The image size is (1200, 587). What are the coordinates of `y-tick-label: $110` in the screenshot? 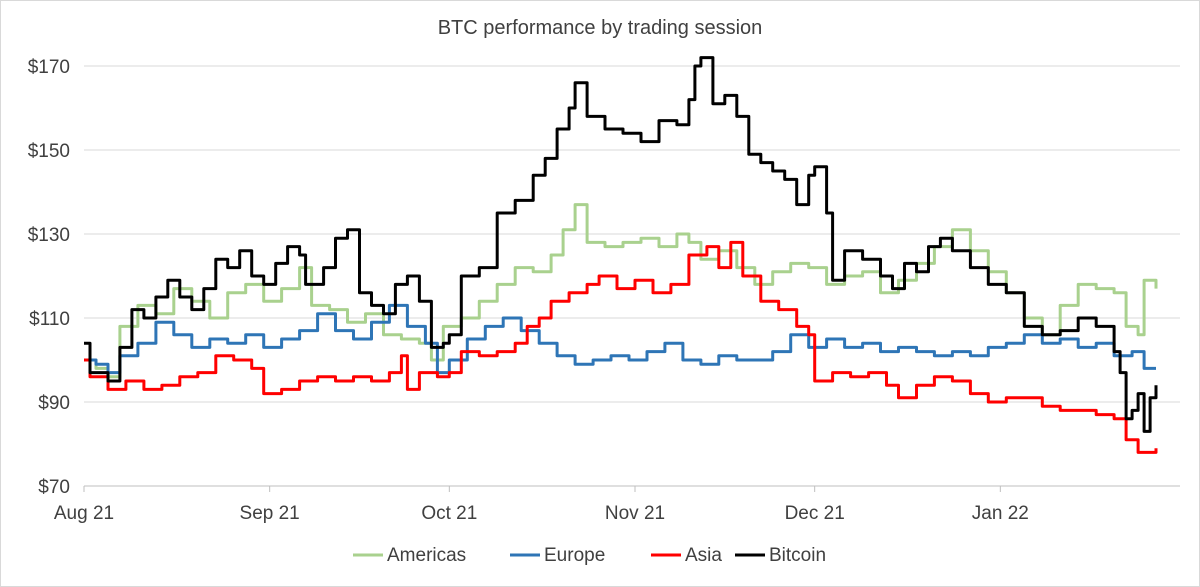 It's located at (49, 319).